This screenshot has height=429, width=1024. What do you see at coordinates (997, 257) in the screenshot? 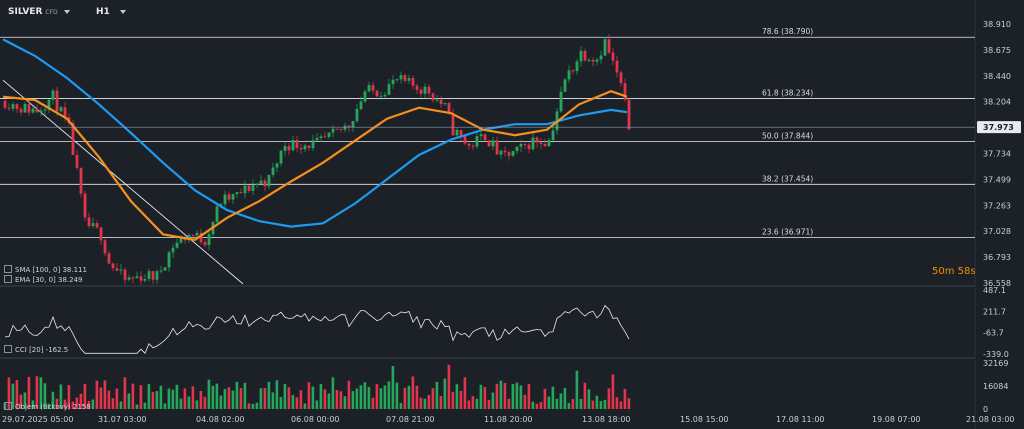
I see `price-tick-label: 36.793` at bounding box center [997, 257].